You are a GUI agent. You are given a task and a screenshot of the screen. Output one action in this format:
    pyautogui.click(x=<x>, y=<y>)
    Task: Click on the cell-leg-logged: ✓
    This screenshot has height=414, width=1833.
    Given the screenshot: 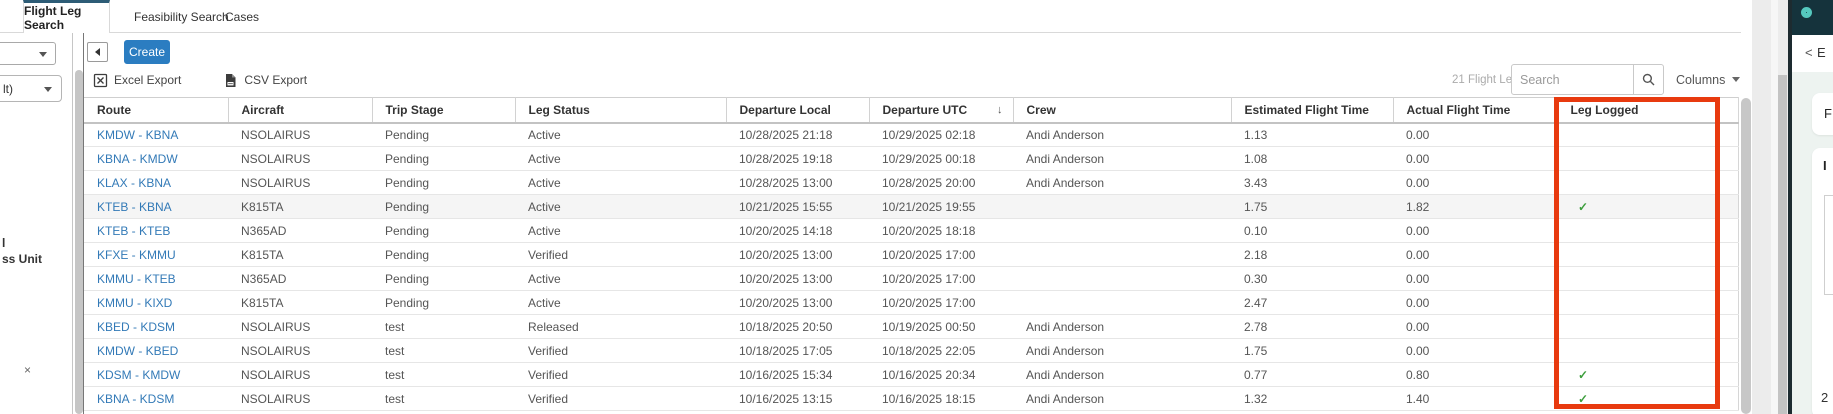 What is the action you would take?
    pyautogui.click(x=1647, y=398)
    